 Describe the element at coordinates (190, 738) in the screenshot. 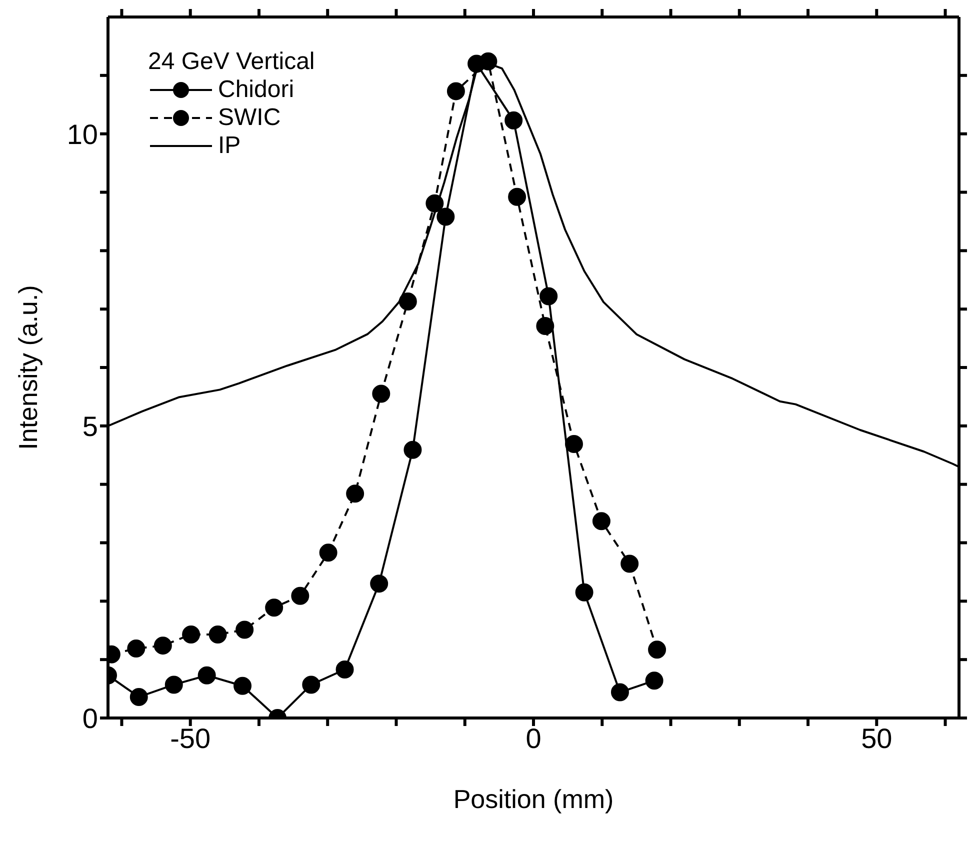

I see `x-tick-label: -50` at that location.